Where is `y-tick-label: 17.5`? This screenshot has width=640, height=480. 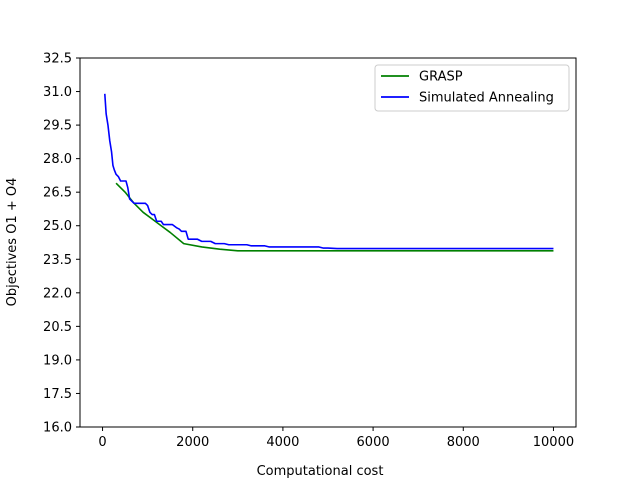
y-tick-label: 17.5 is located at coordinates (57, 394).